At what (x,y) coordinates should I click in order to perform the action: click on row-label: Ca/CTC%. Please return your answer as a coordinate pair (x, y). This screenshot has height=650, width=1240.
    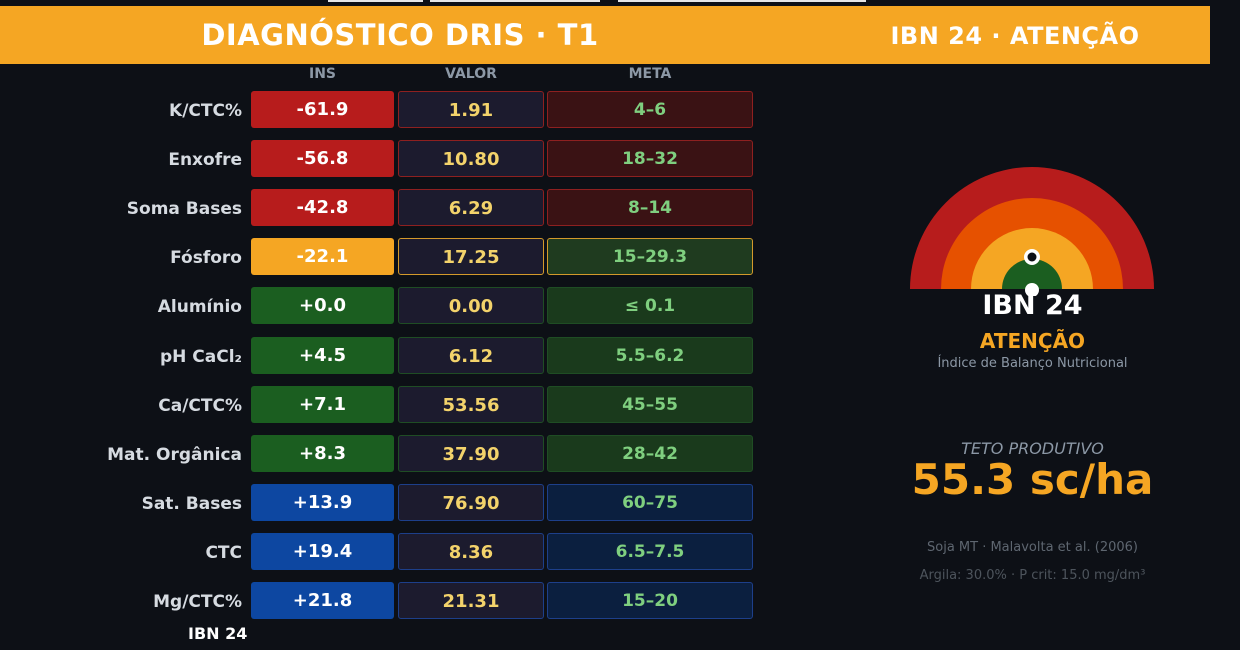
    Looking at the image, I should click on (200, 405).